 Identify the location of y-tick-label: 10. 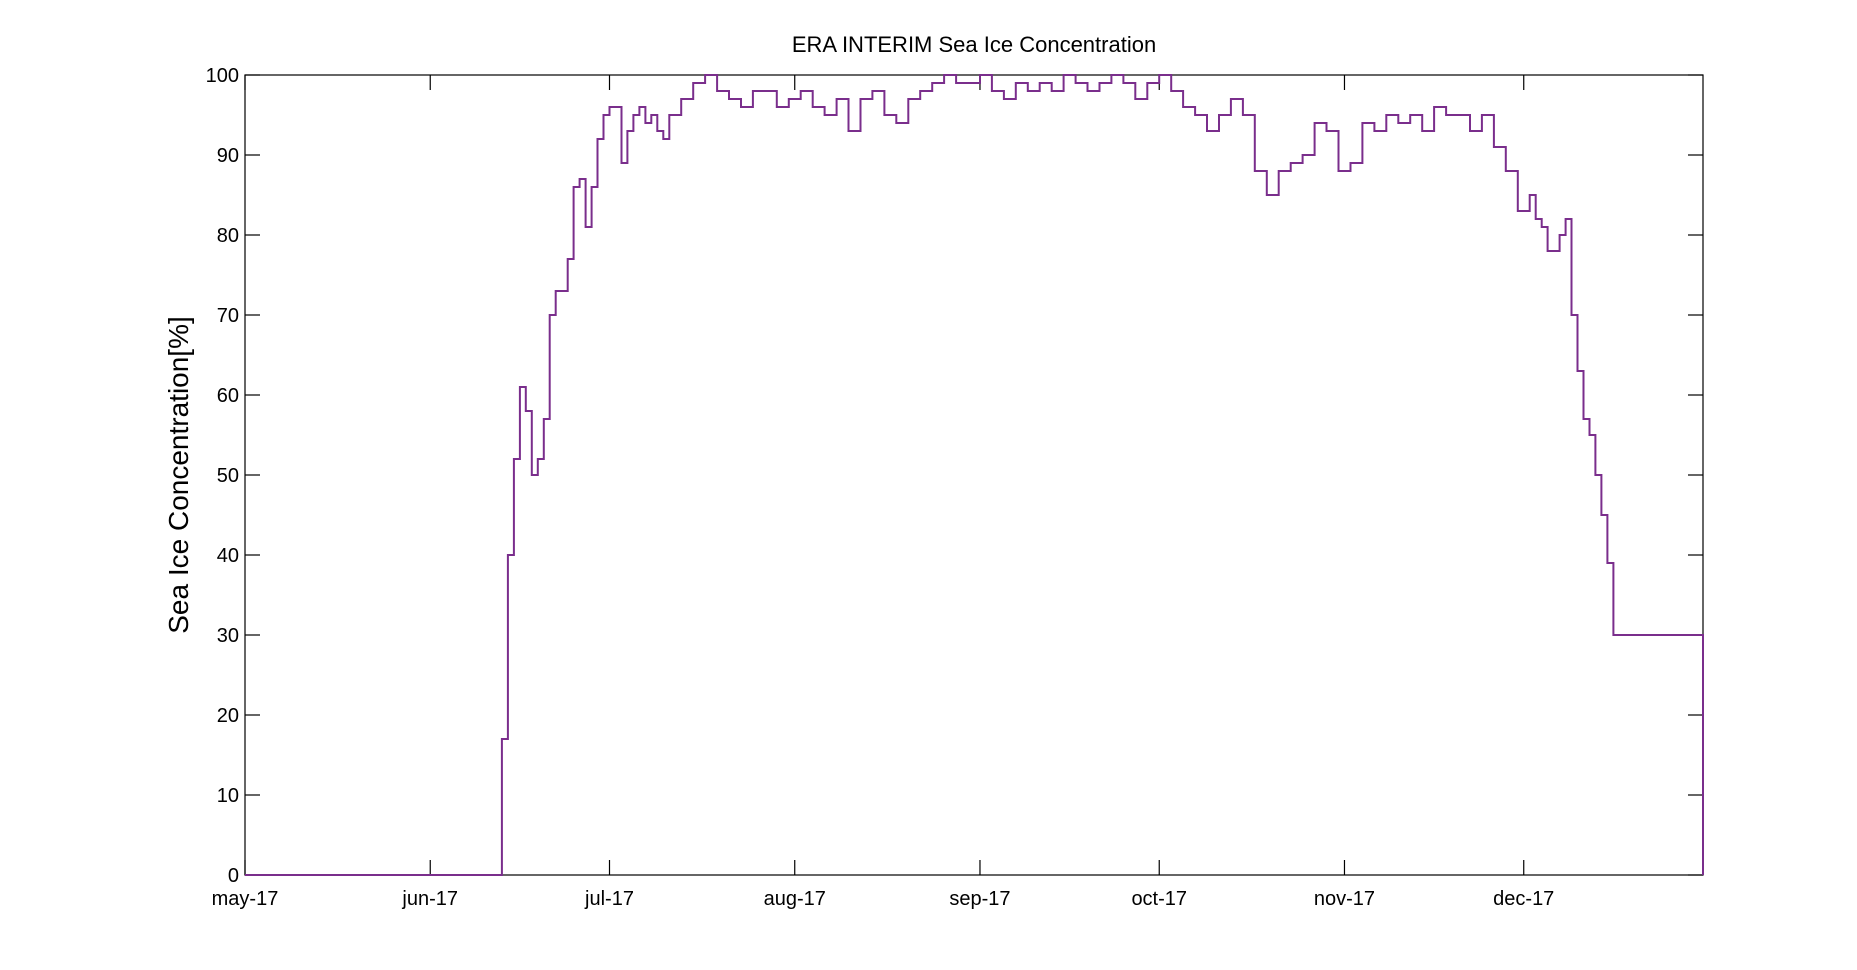
(228, 796).